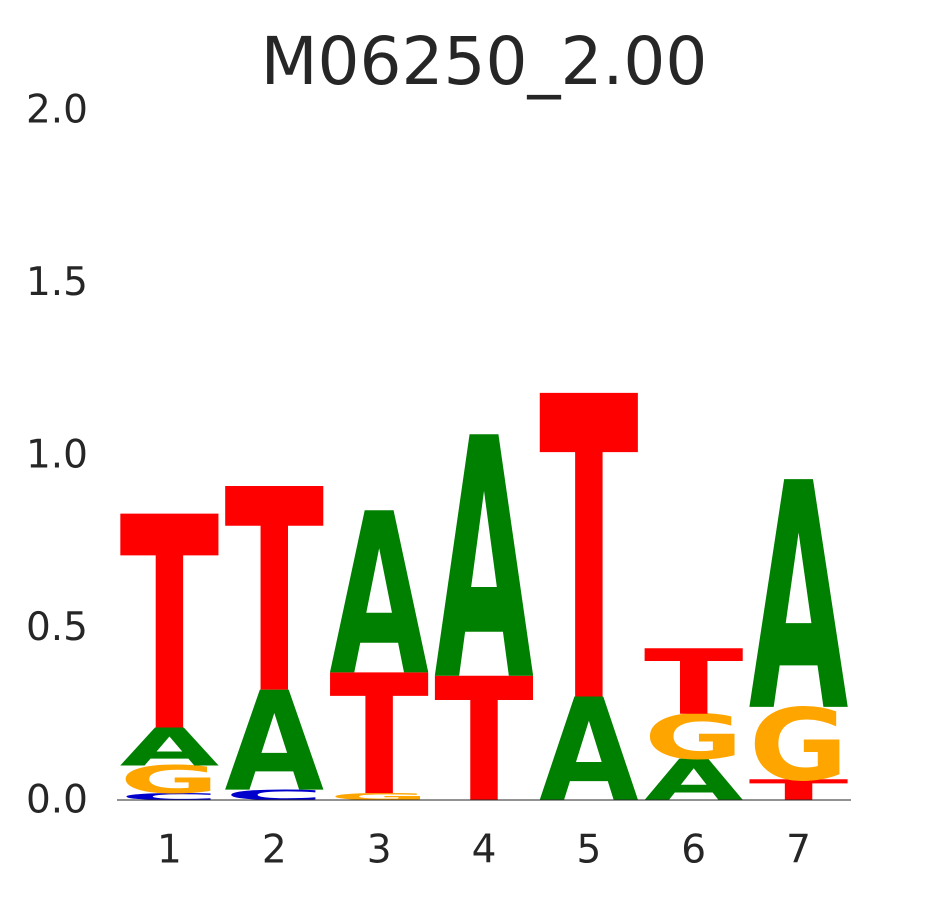 This screenshot has width=945, height=900. I want to click on stack-position-3: GTA, so click(379, 648).